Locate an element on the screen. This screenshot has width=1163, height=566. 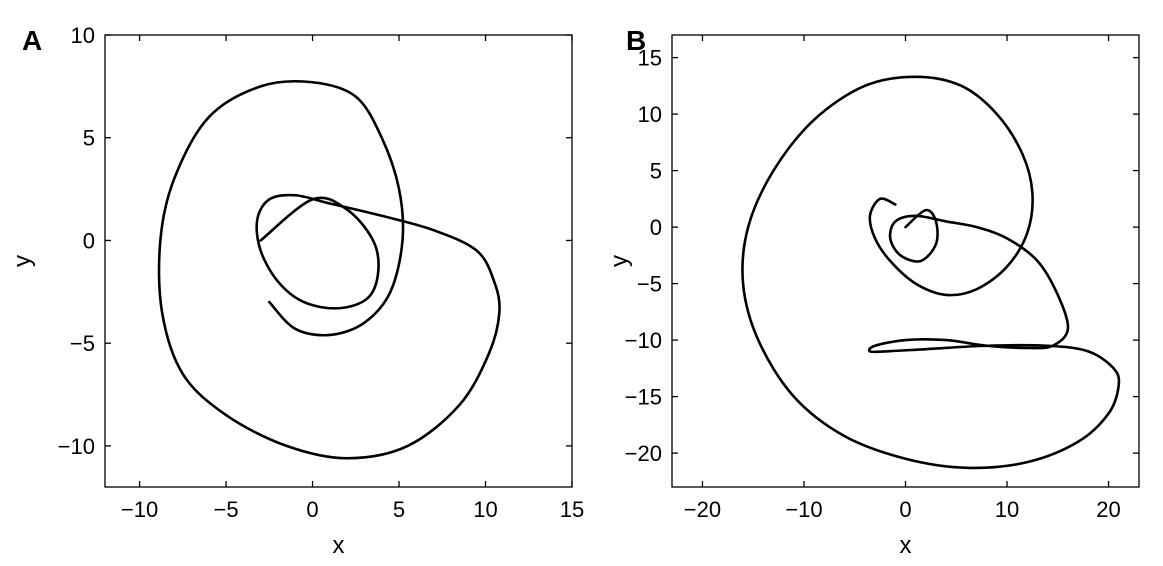
x-tick-label: 5 is located at coordinates (399, 509).